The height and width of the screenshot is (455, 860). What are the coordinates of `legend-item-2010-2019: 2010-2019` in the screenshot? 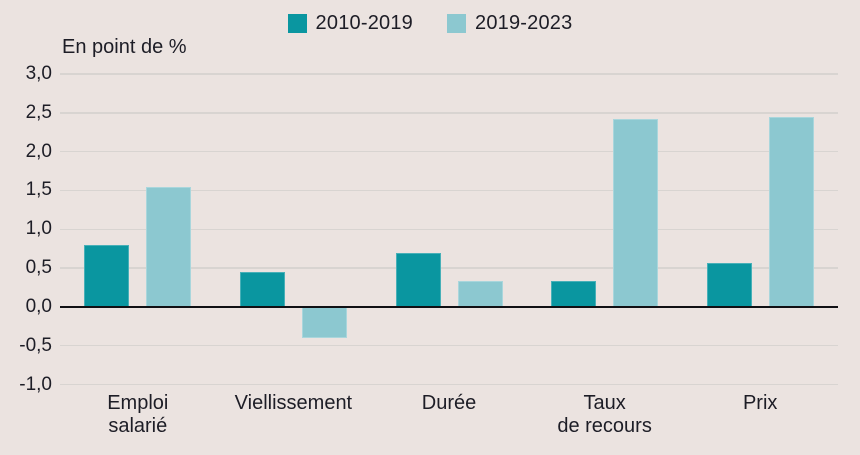 It's located at (350, 23).